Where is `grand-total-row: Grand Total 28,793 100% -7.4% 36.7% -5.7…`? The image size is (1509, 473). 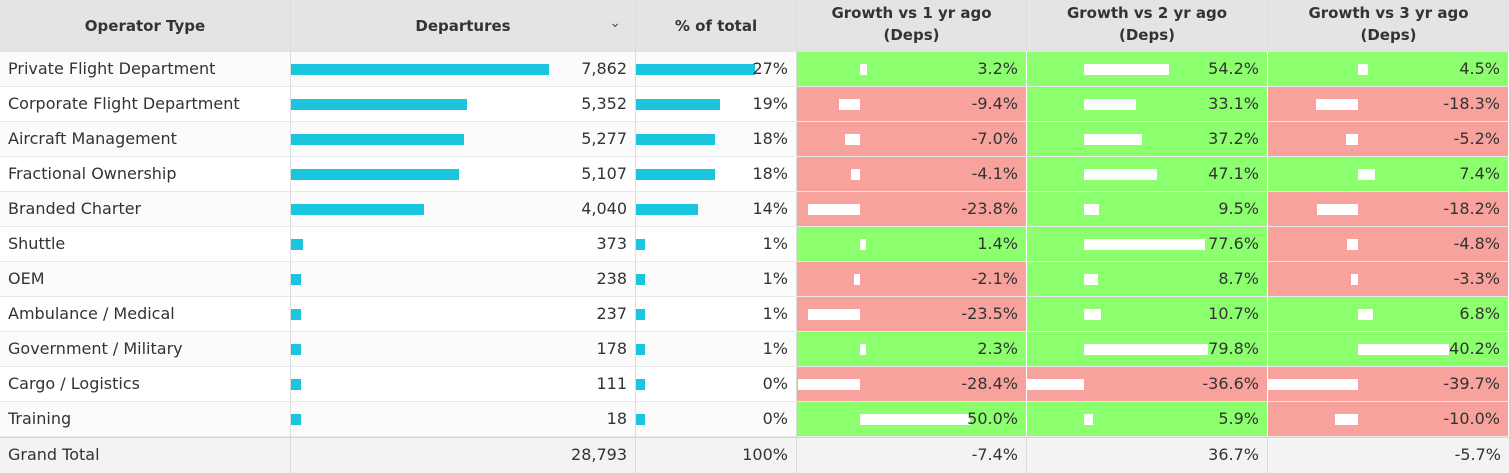
grand-total-row: Grand Total 28,793 100% -7.4% 36.7% -5.7… is located at coordinates (754, 455).